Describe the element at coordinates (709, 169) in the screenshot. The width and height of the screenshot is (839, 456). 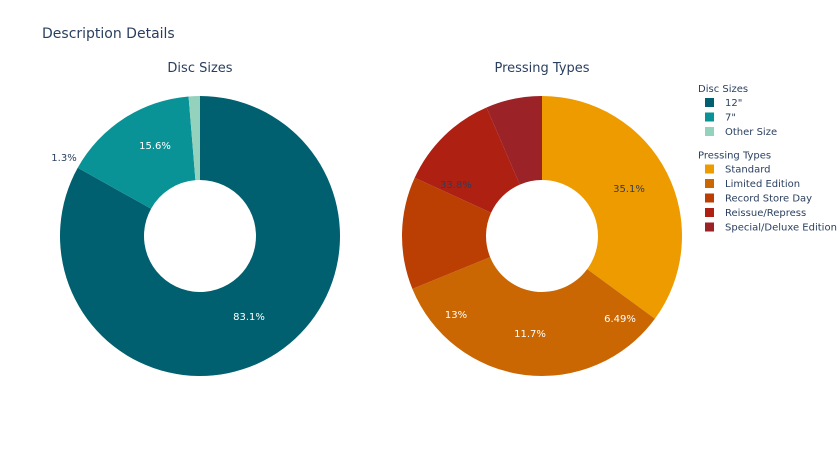
I see `legend-swatch-standard` at that location.